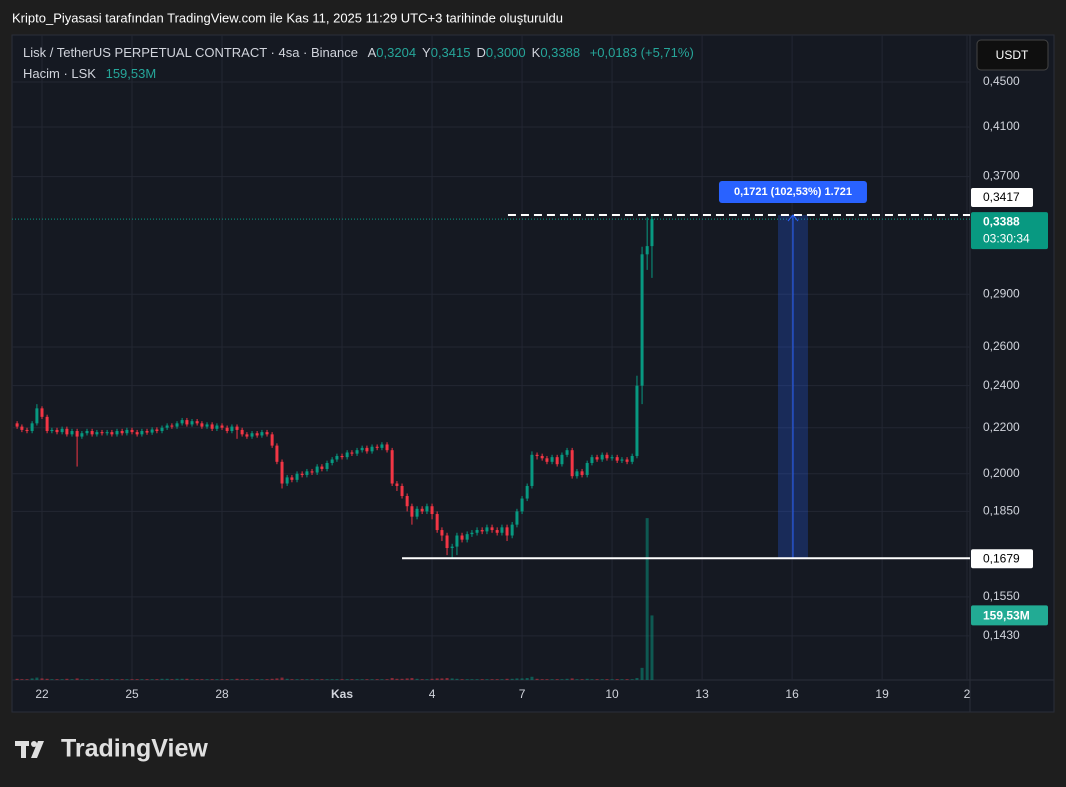  What do you see at coordinates (882, 694) in the screenshot?
I see `x-tick-label: 19` at bounding box center [882, 694].